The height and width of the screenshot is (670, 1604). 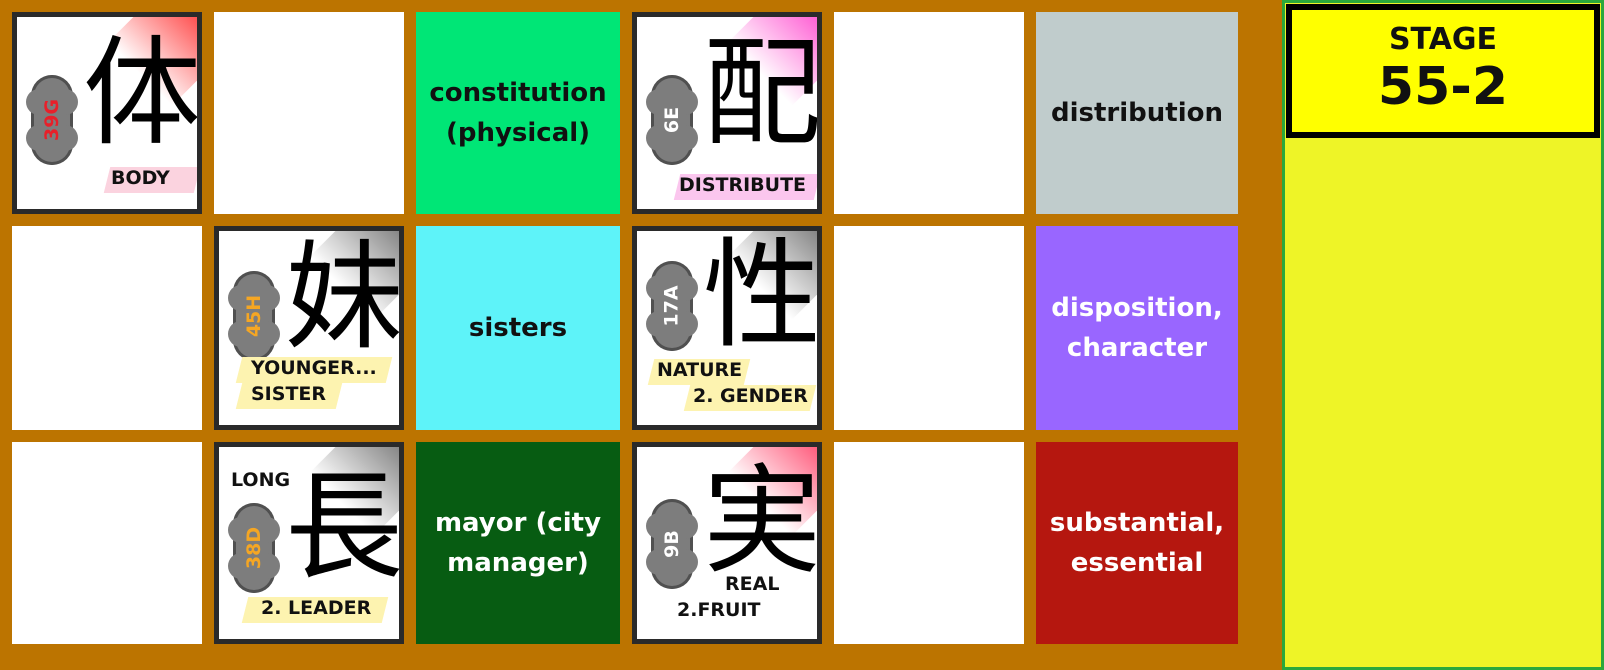 What do you see at coordinates (1443, 87) in the screenshot?
I see `stage-number: 55-2` at bounding box center [1443, 87].